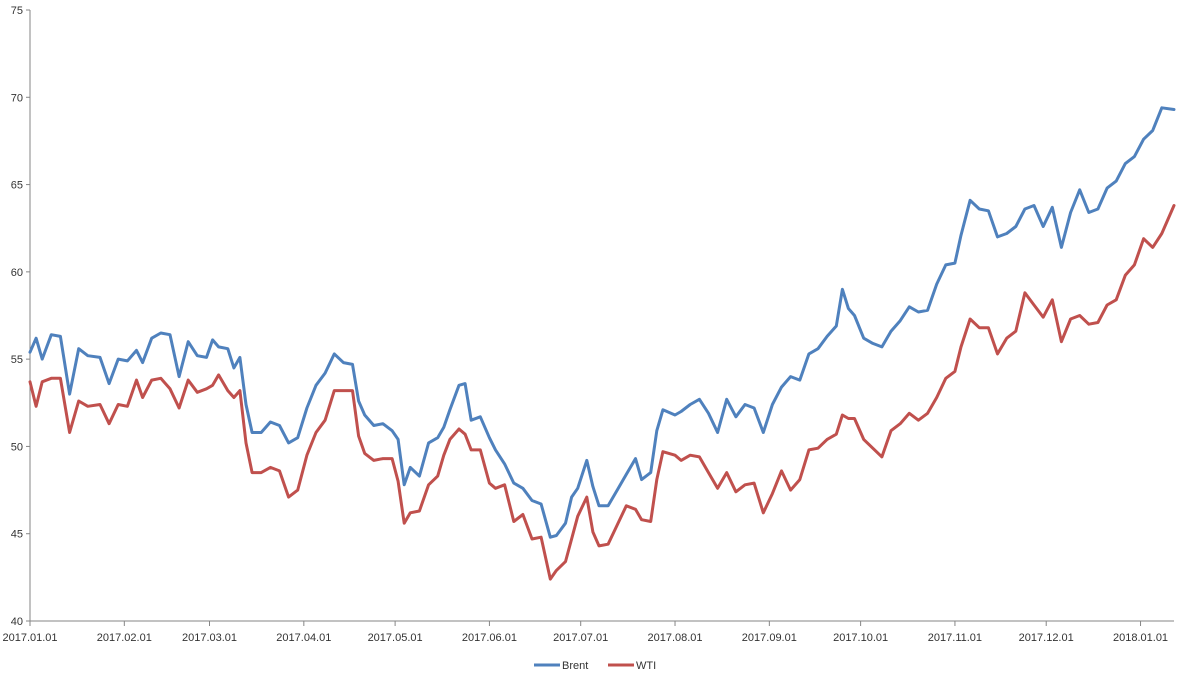 This screenshot has width=1185, height=684. I want to click on x-tick-label: 2017.02.01, so click(124, 638).